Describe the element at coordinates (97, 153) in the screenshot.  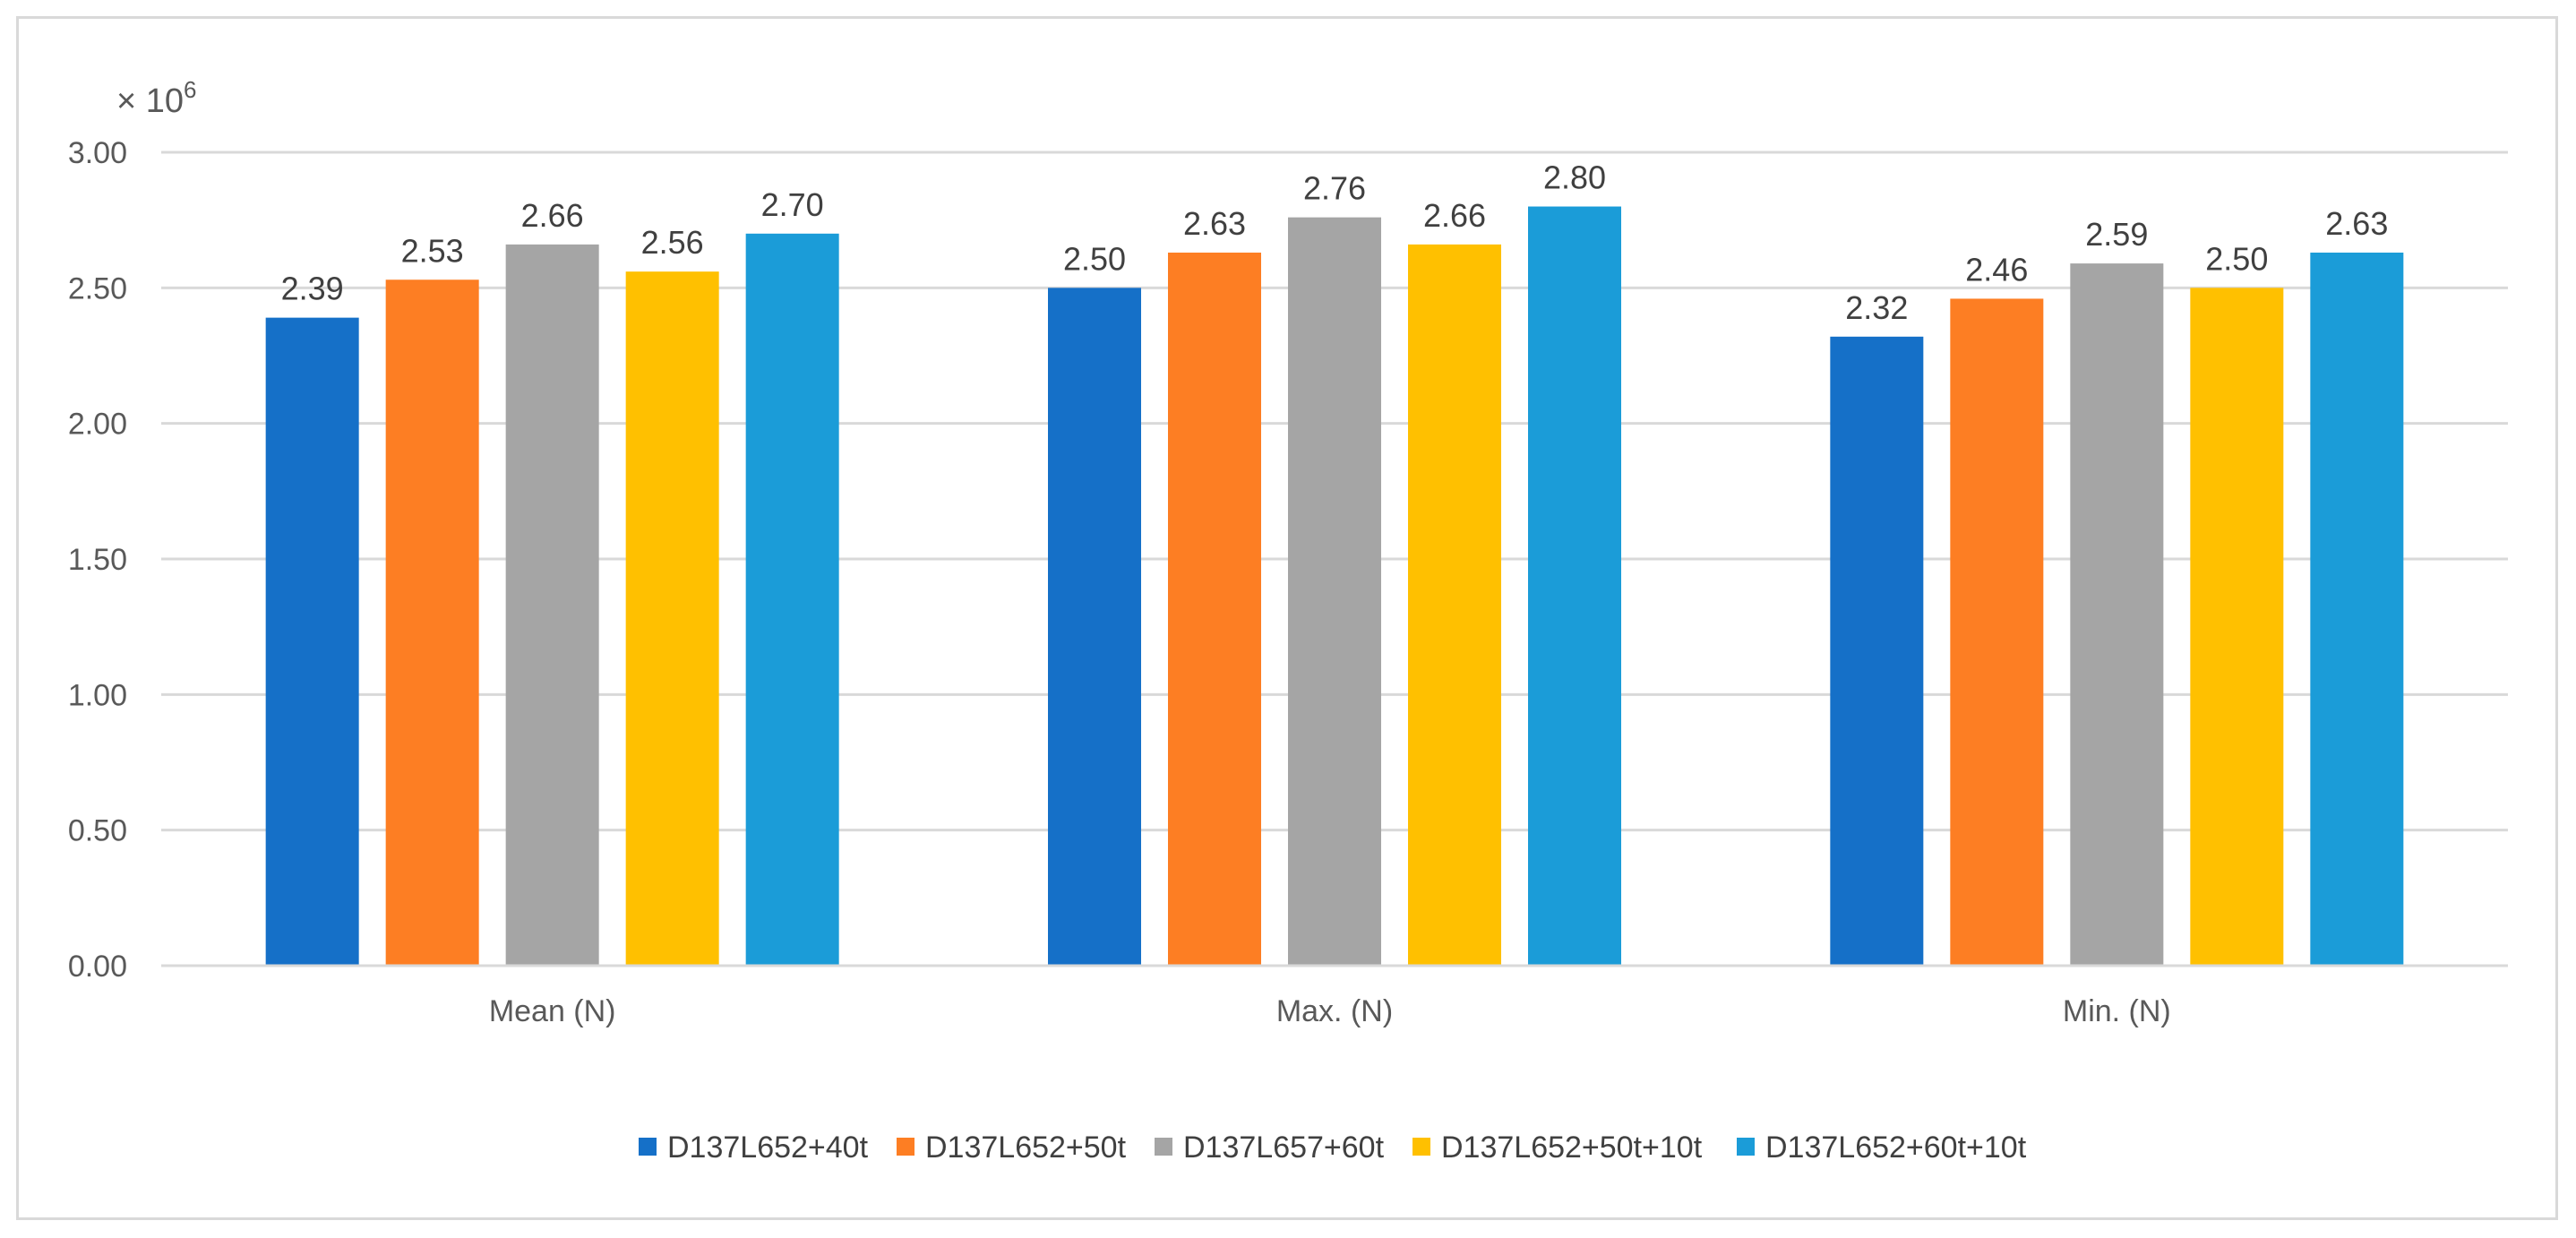
I see `y-tick-label: 3.00` at that location.